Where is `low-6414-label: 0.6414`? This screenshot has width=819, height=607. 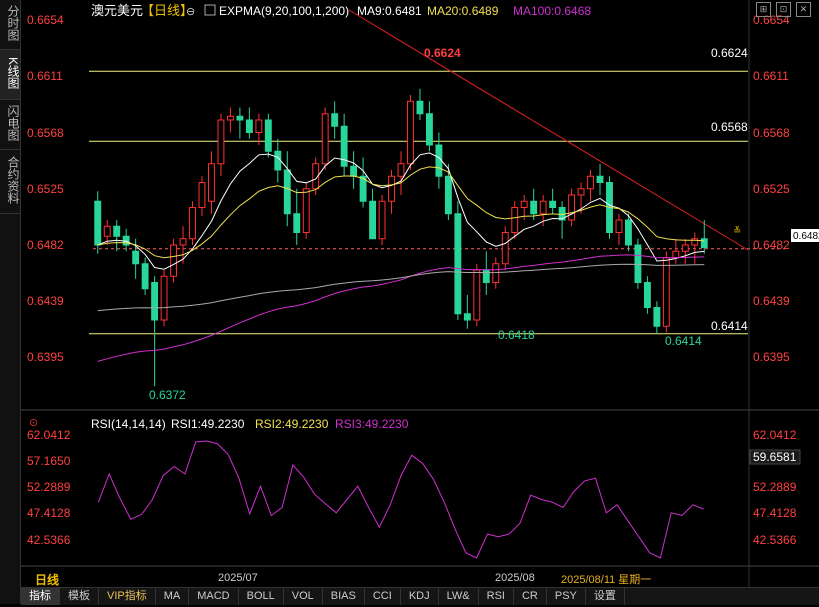
low-6414-label: 0.6414 is located at coordinates (683, 341).